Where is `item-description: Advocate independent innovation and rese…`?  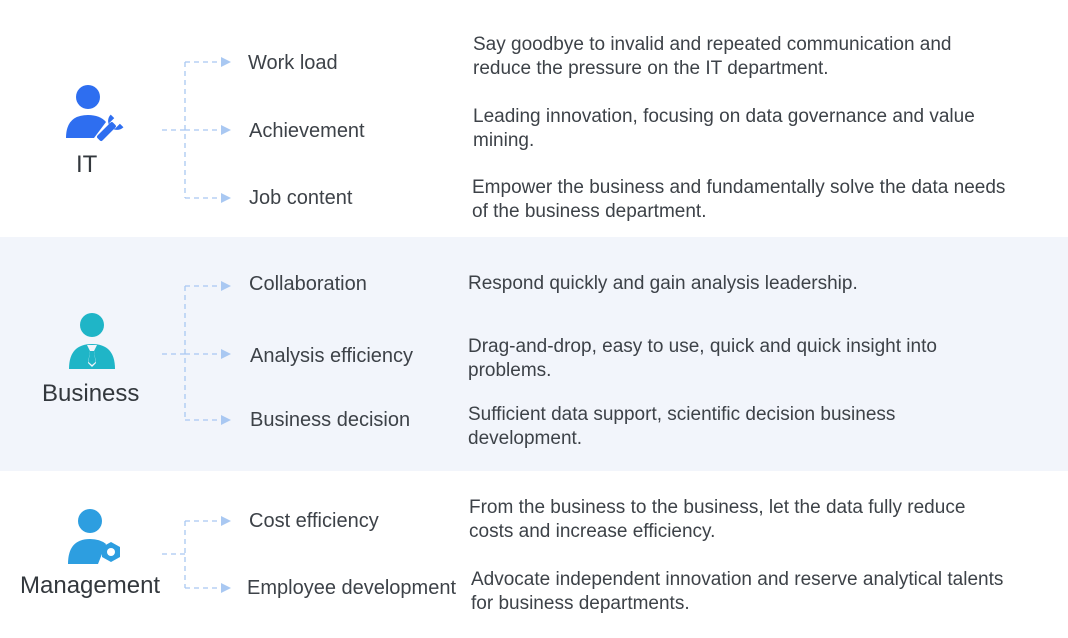
item-description: Advocate independent innovation and rese… is located at coordinates (737, 591).